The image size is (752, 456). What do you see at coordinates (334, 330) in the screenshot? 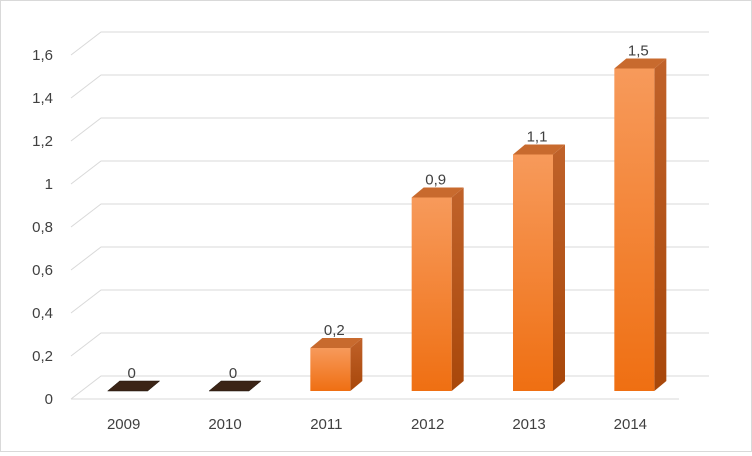
I see `data-label: 0,2` at bounding box center [334, 330].